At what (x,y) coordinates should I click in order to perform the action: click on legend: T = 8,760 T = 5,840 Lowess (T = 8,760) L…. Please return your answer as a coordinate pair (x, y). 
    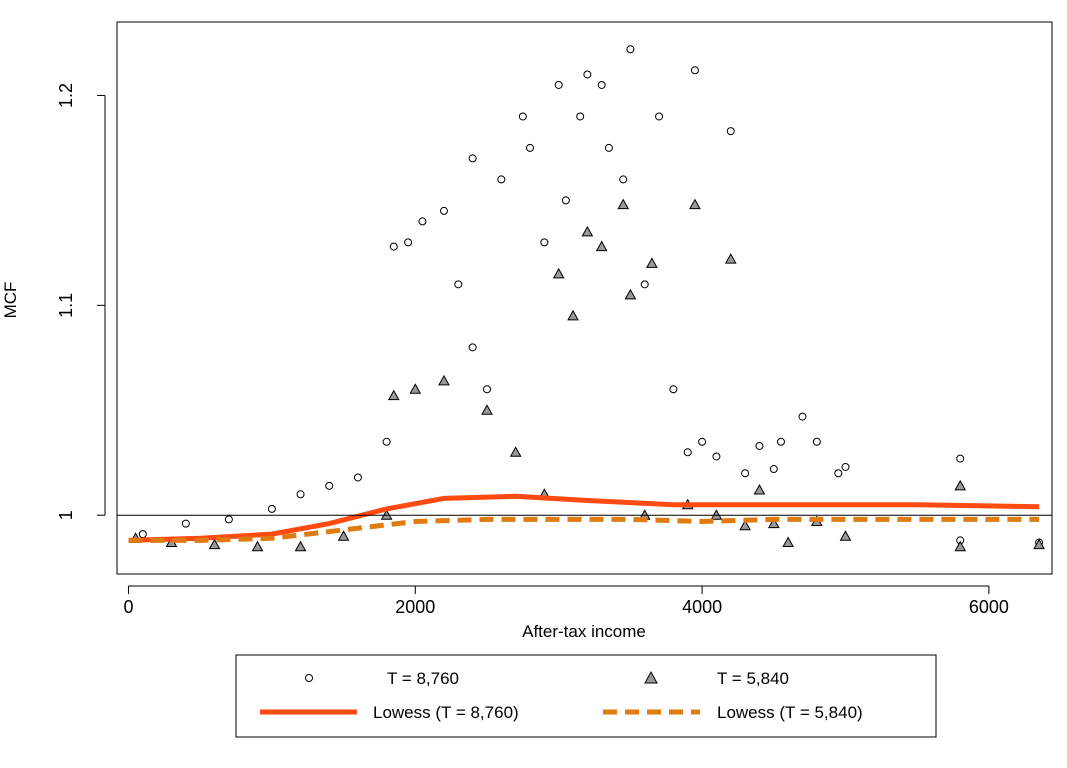
    Looking at the image, I should click on (586, 696).